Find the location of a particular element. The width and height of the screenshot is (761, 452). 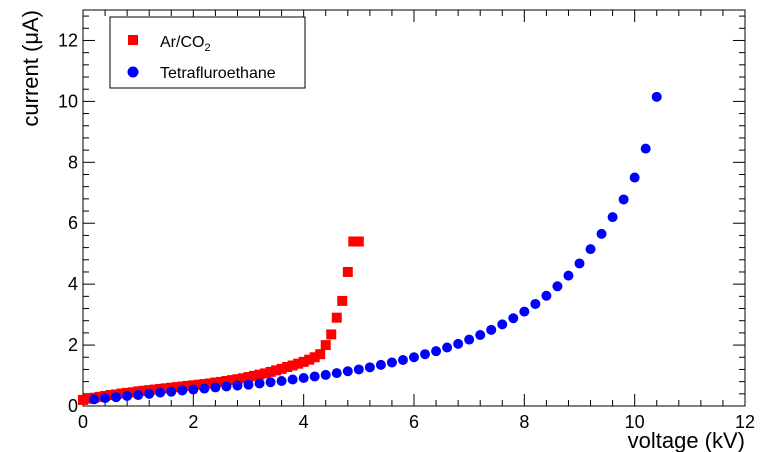

x-tick-label: 10 is located at coordinates (635, 422).